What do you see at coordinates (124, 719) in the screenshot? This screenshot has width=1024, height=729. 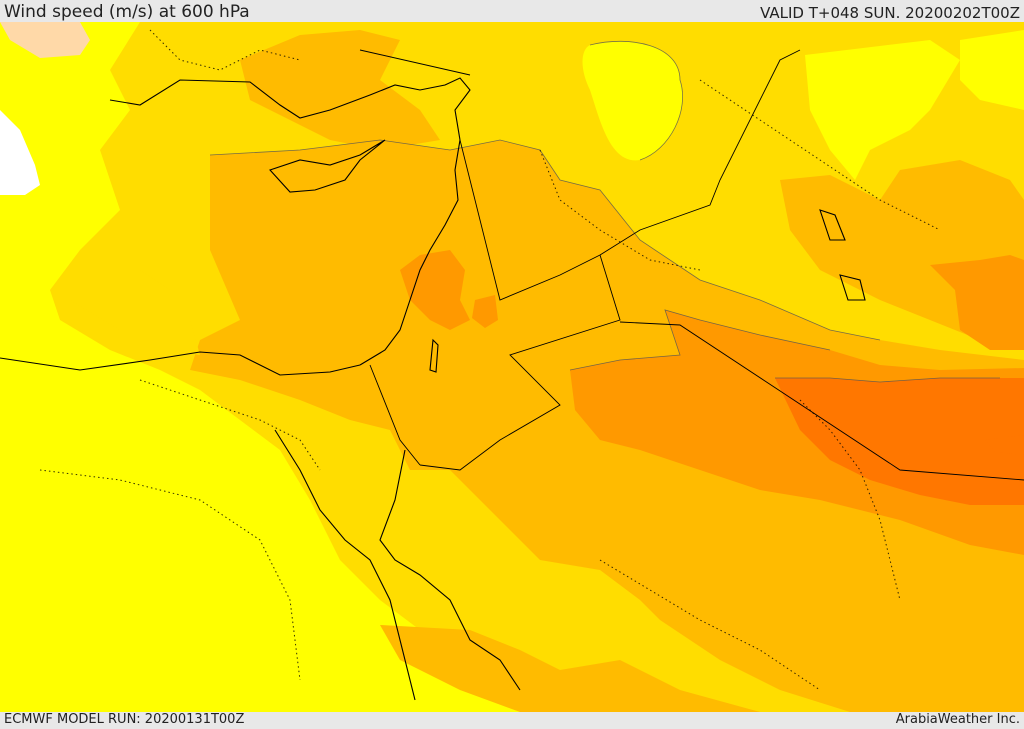 I see `model-run: ECMWF MODEL RUN: 20200131T00Z` at bounding box center [124, 719].